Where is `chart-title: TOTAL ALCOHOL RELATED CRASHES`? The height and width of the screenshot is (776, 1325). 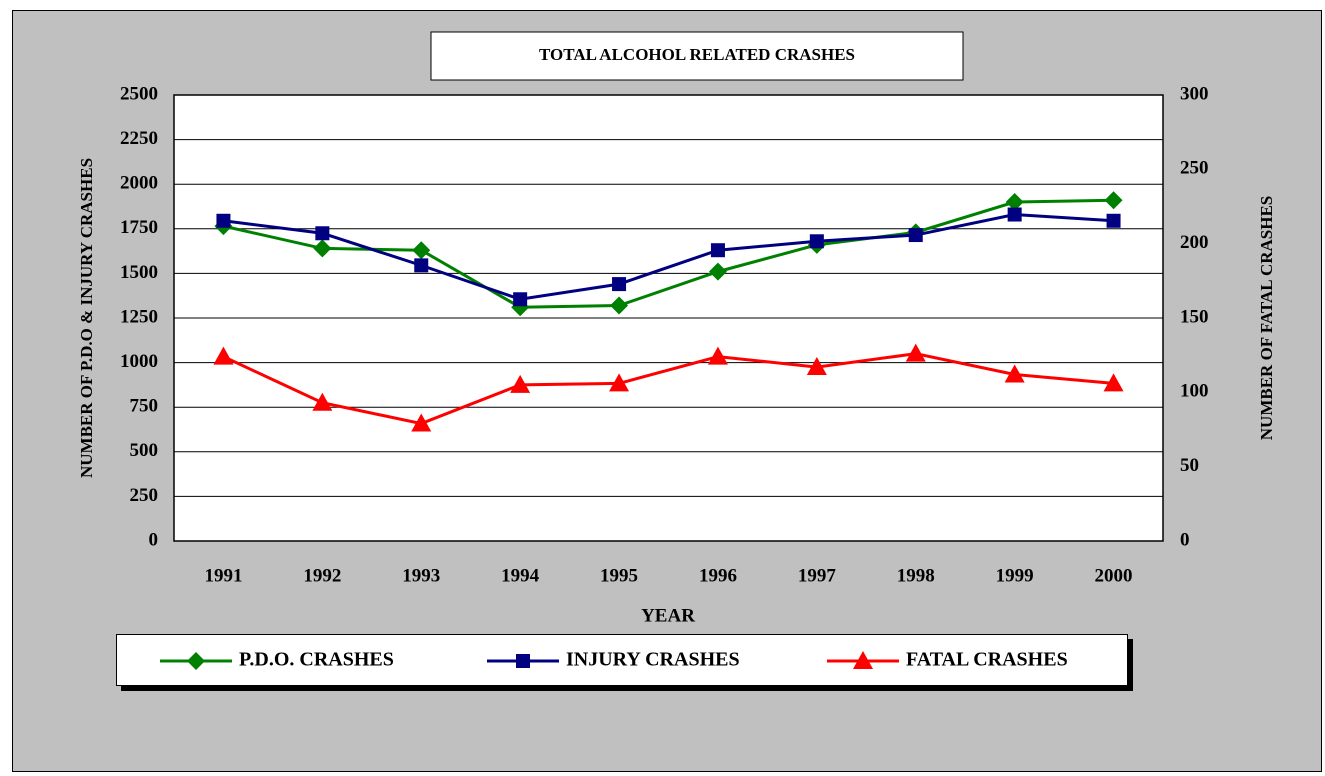 chart-title: TOTAL ALCOHOL RELATED CRASHES is located at coordinates (697, 54).